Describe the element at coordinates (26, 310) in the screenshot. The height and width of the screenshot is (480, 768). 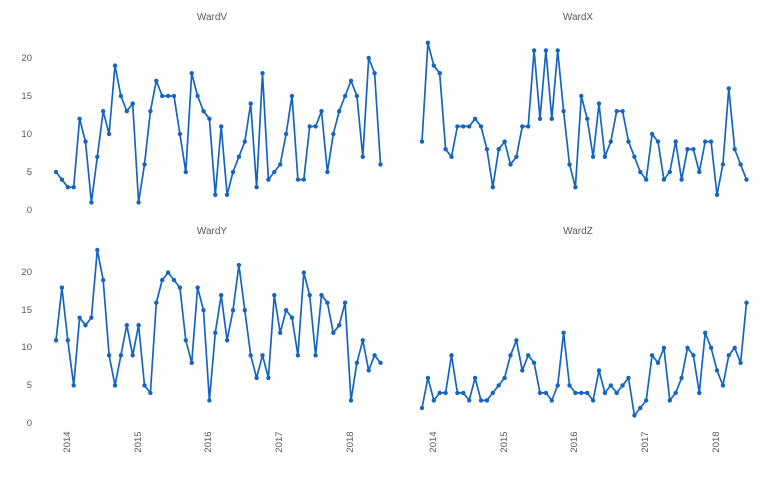
I see `y-tick-label: 15` at that location.